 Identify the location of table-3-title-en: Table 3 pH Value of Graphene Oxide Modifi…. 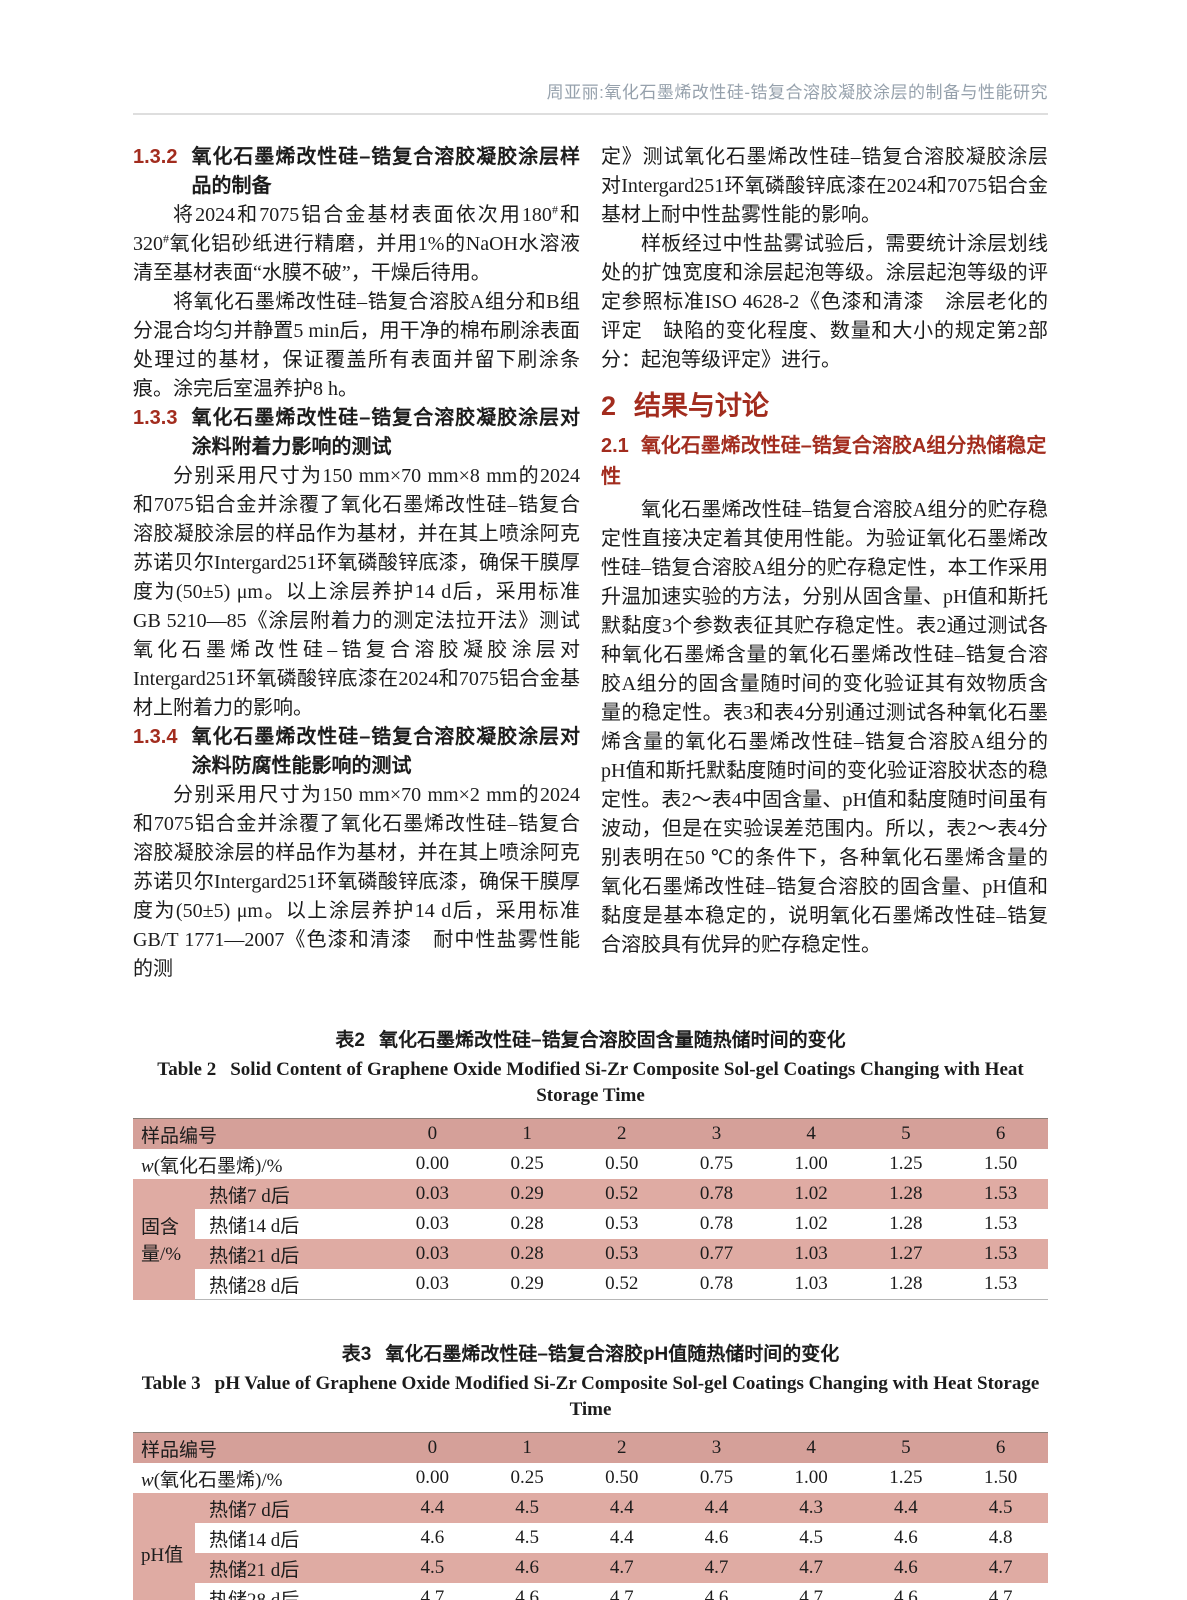
(590, 1397).